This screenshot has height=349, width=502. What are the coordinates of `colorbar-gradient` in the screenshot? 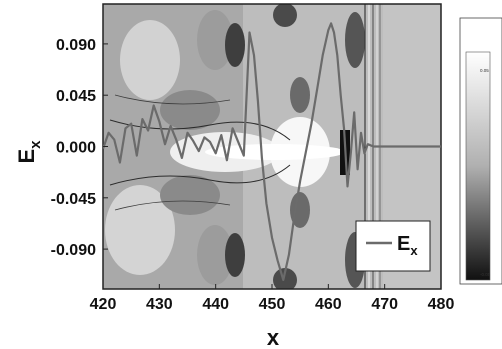 It's located at (478, 166).